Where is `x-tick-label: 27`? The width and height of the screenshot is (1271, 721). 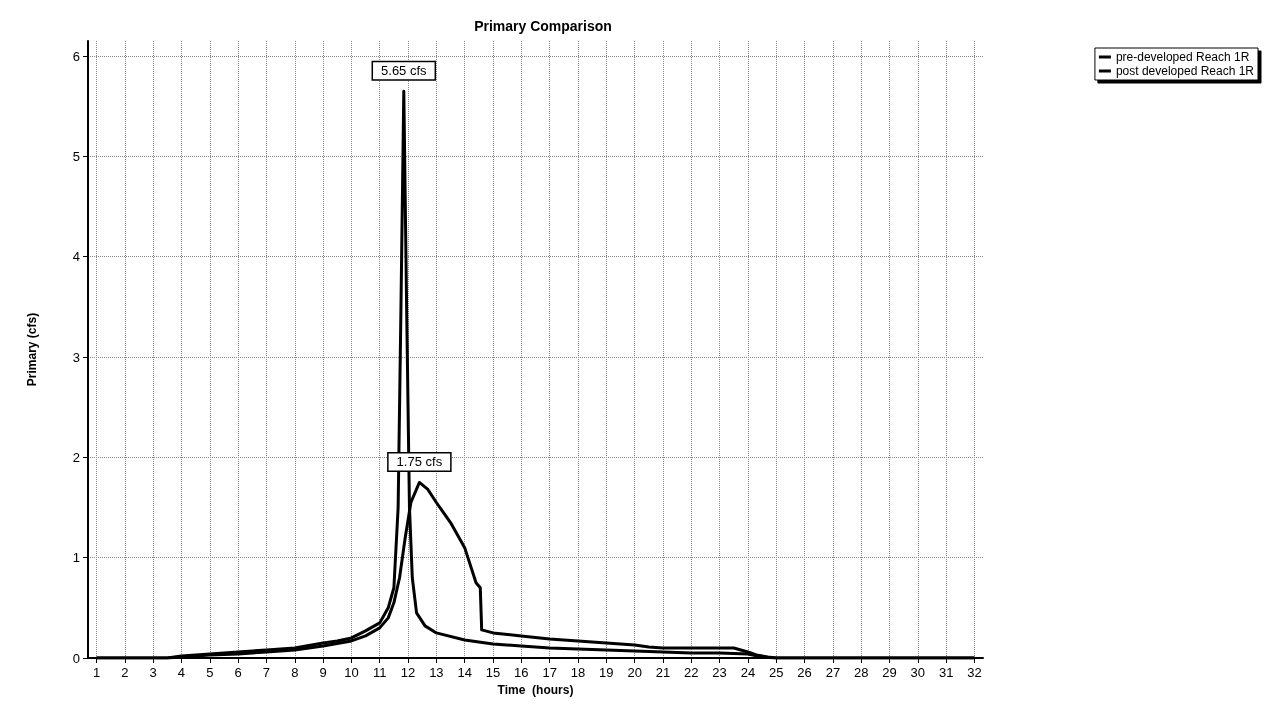 x-tick-label: 27 is located at coordinates (833, 672).